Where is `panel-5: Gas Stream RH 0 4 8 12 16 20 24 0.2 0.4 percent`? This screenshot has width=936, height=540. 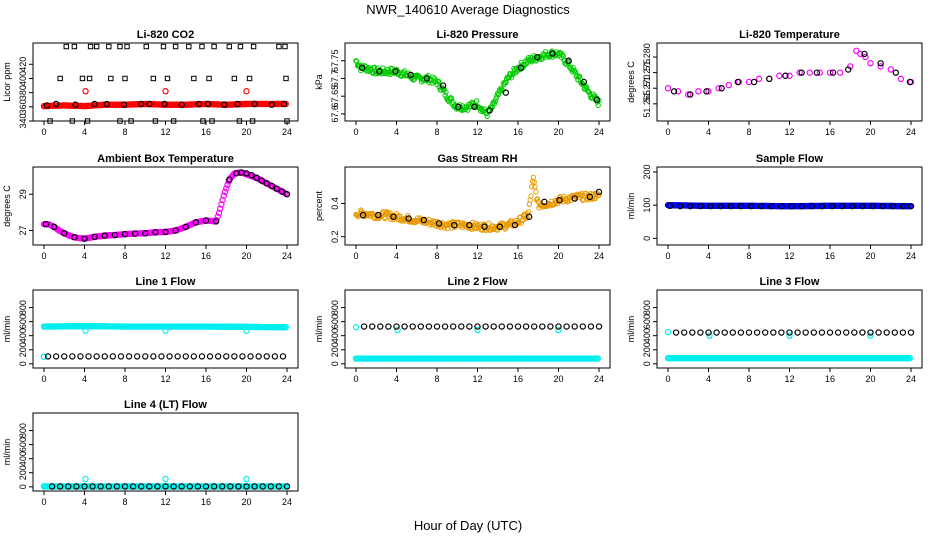
panel-5: Gas Stream RH 0 4 8 12 16 20 24 0.2 0.4 percent is located at coordinates (462, 207).